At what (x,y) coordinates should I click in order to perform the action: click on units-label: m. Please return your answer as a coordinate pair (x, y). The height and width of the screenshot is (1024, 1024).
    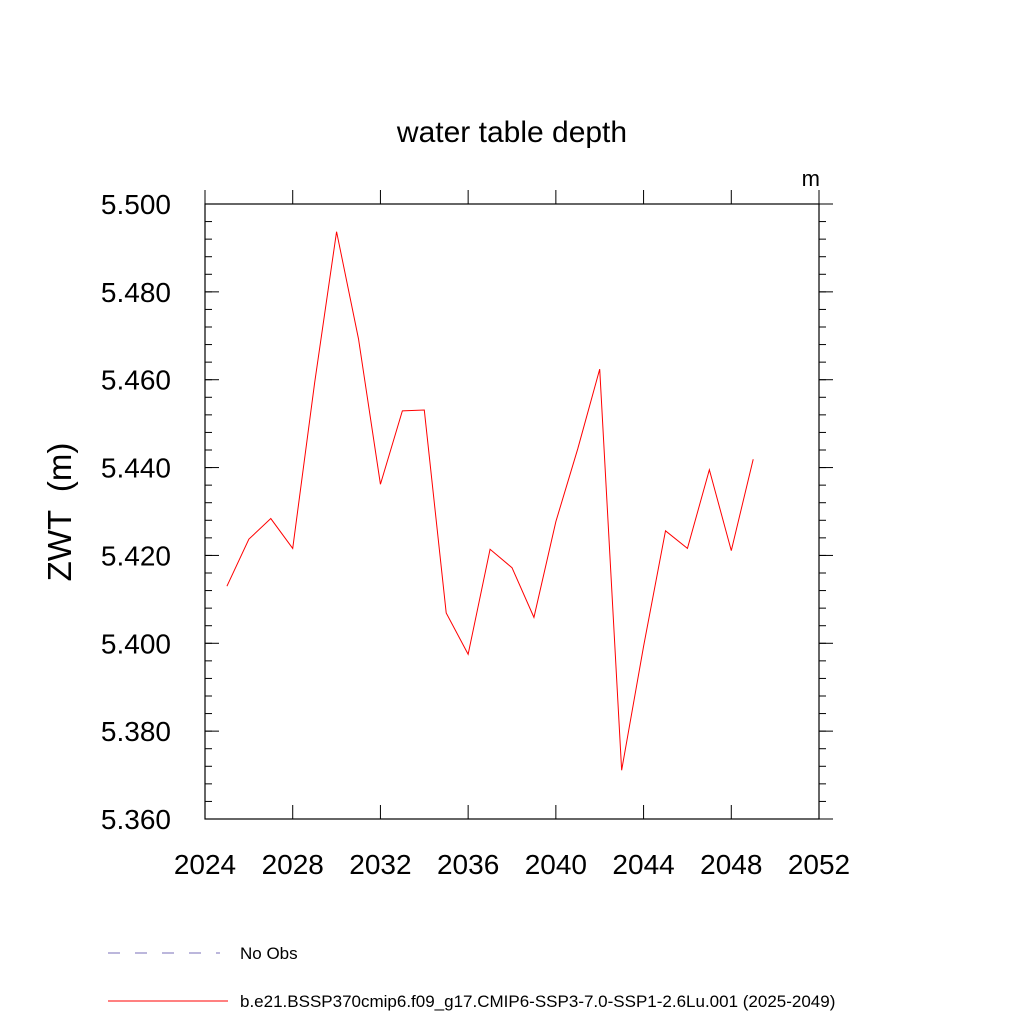
    Looking at the image, I should click on (811, 178).